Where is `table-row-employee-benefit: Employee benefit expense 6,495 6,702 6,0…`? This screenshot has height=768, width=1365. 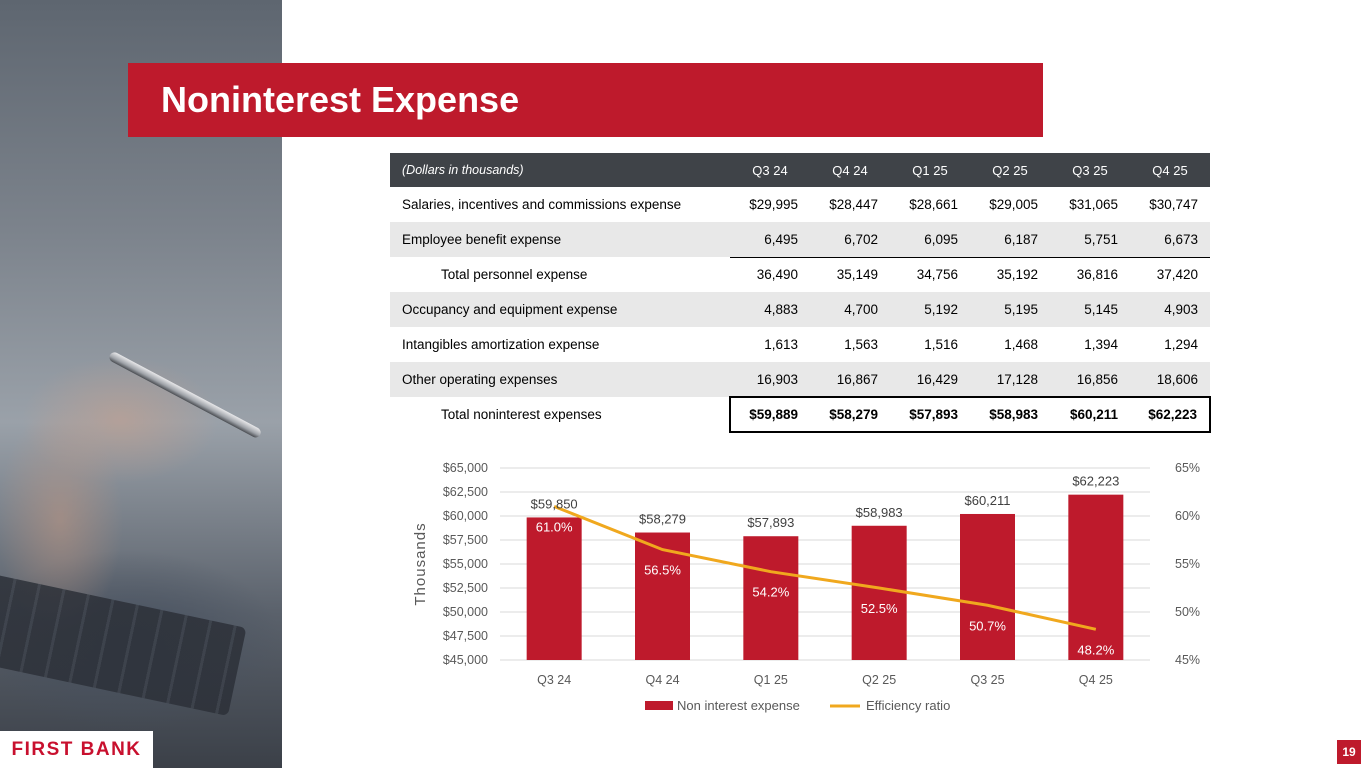 table-row-employee-benefit: Employee benefit expense 6,495 6,702 6,0… is located at coordinates (800, 239).